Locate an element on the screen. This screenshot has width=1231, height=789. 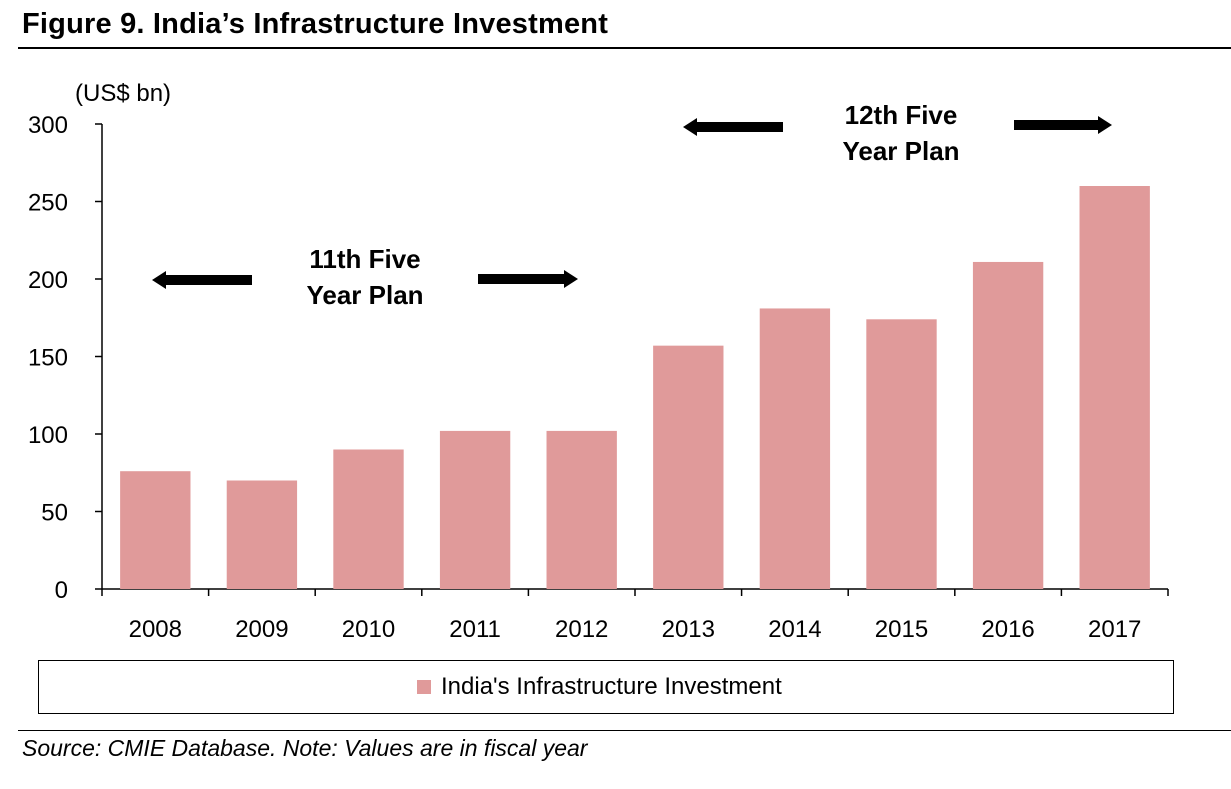
bar-2010 is located at coordinates (368, 519).